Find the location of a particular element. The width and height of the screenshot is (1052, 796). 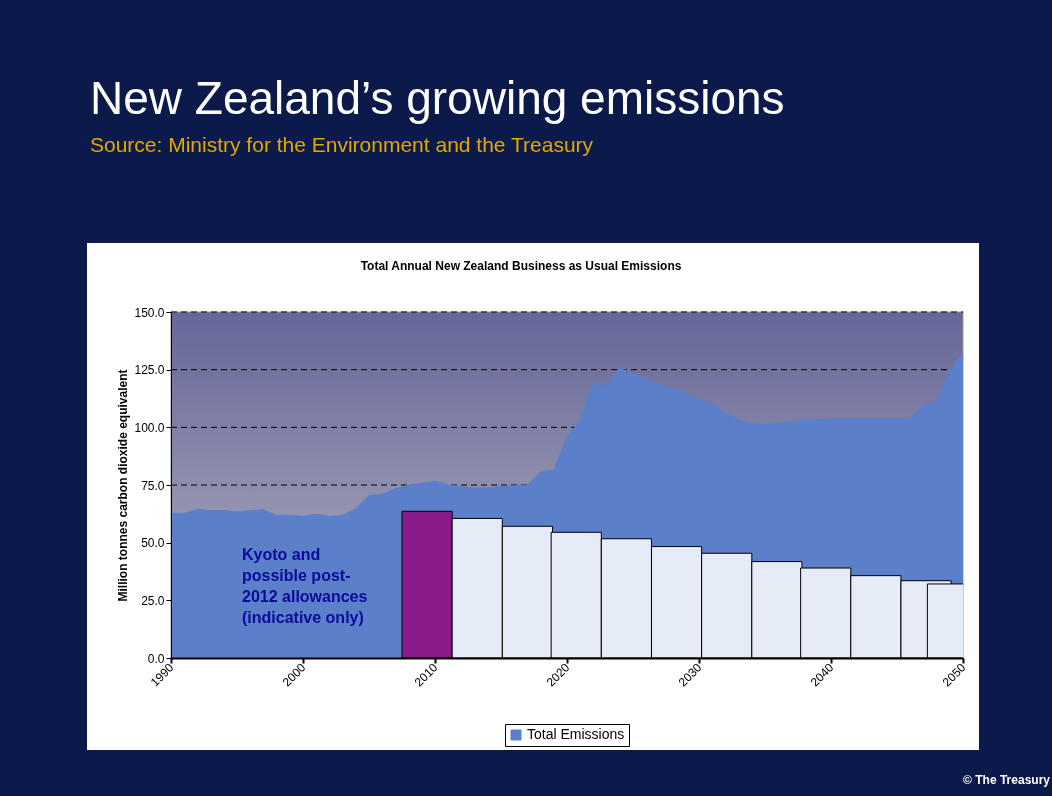

annotation: Kyoto and possible post- 2012 allowances (indicative only) is located at coordinates (305, 586).